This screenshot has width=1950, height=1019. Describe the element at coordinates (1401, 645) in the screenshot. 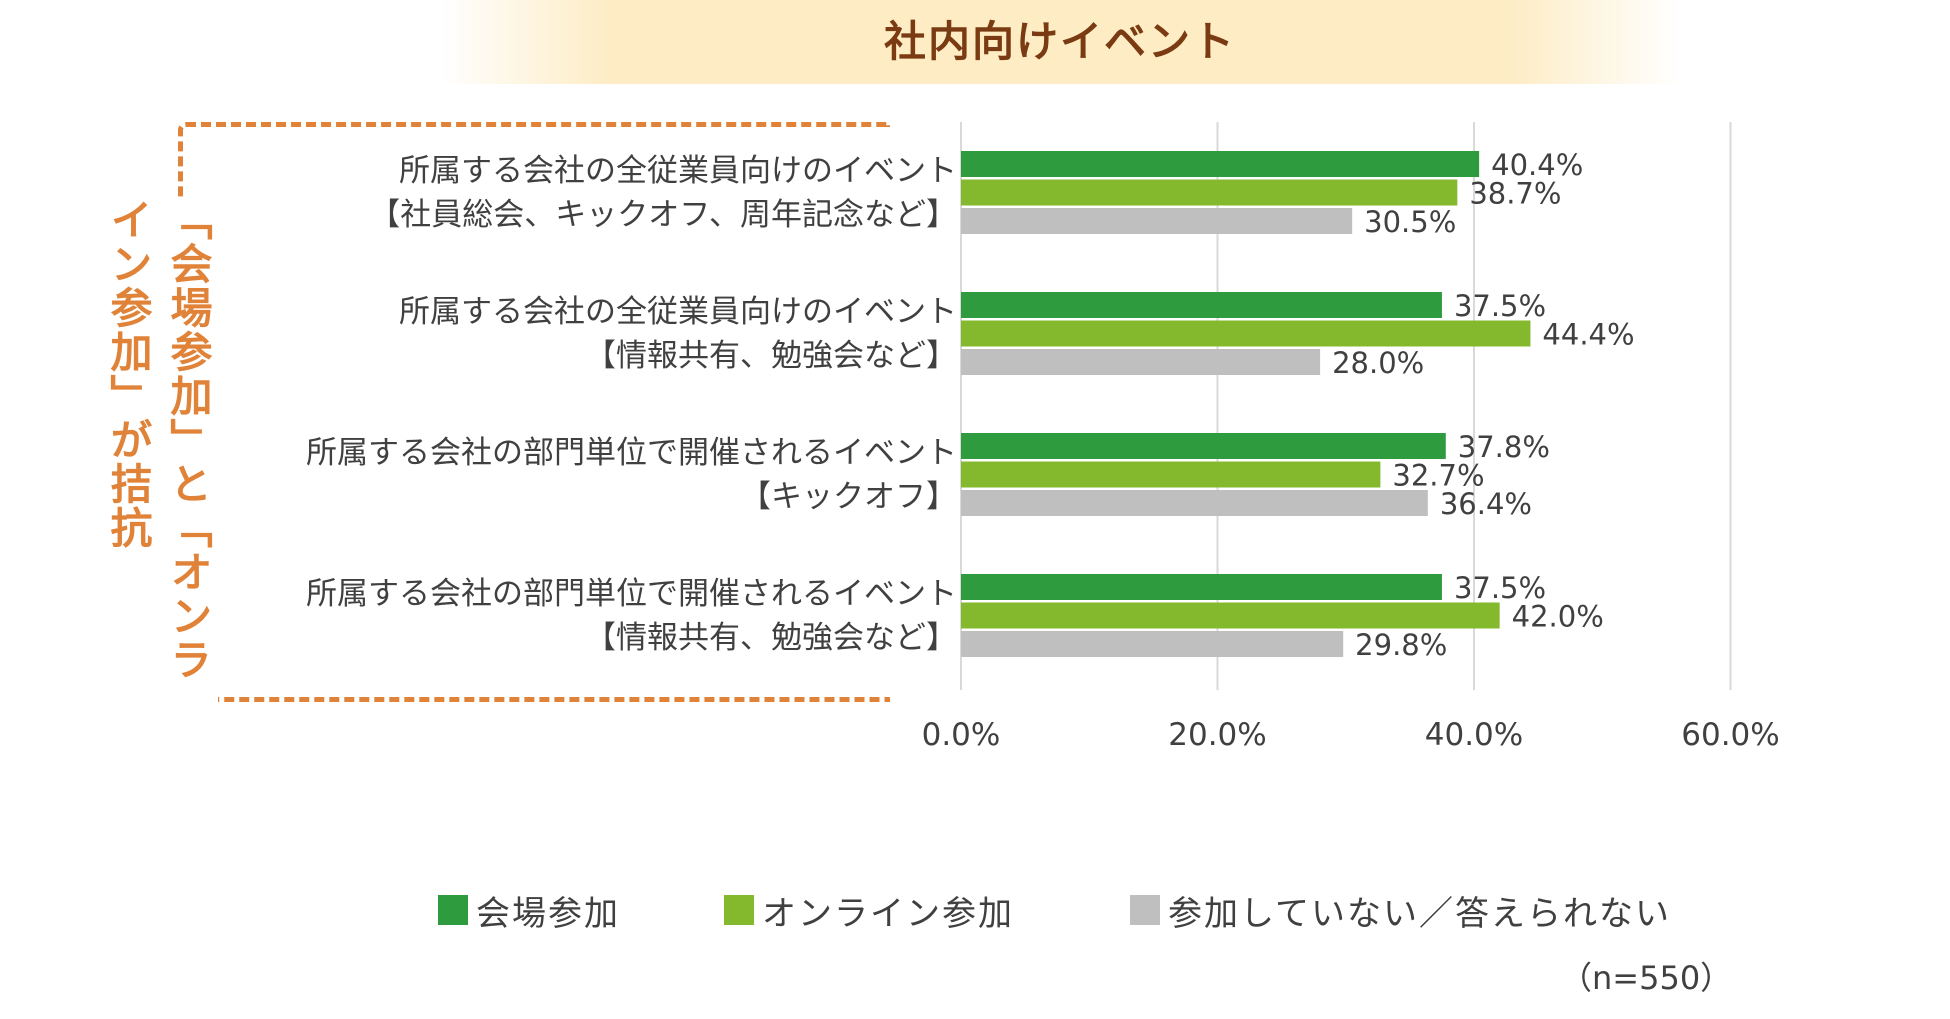

I see `bar-value-label: 29.8%` at that location.